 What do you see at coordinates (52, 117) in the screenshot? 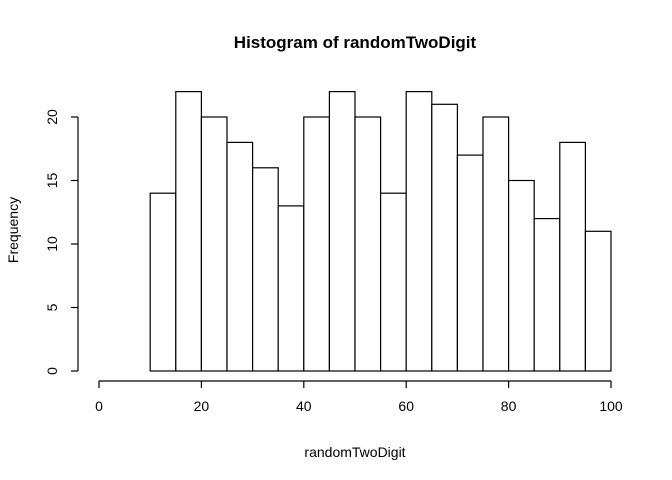
I see `y-tick-label: 20` at bounding box center [52, 117].